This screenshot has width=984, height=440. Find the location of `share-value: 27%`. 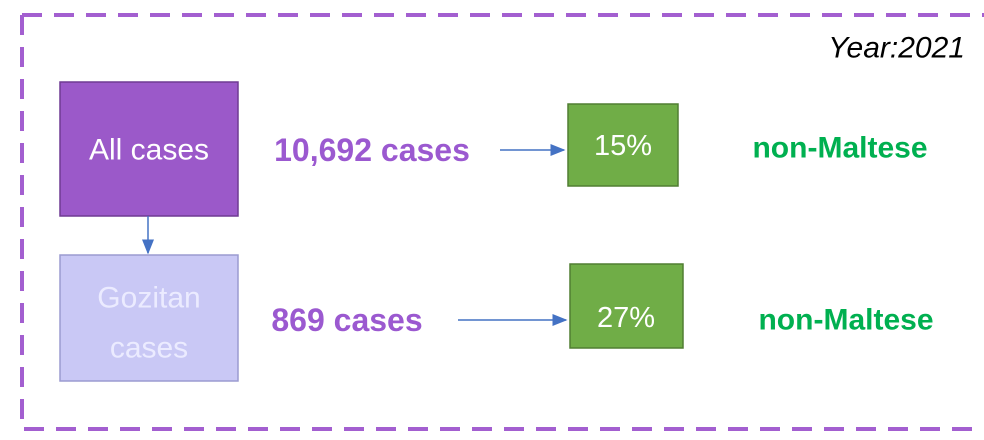

share-value: 27% is located at coordinates (626, 318).